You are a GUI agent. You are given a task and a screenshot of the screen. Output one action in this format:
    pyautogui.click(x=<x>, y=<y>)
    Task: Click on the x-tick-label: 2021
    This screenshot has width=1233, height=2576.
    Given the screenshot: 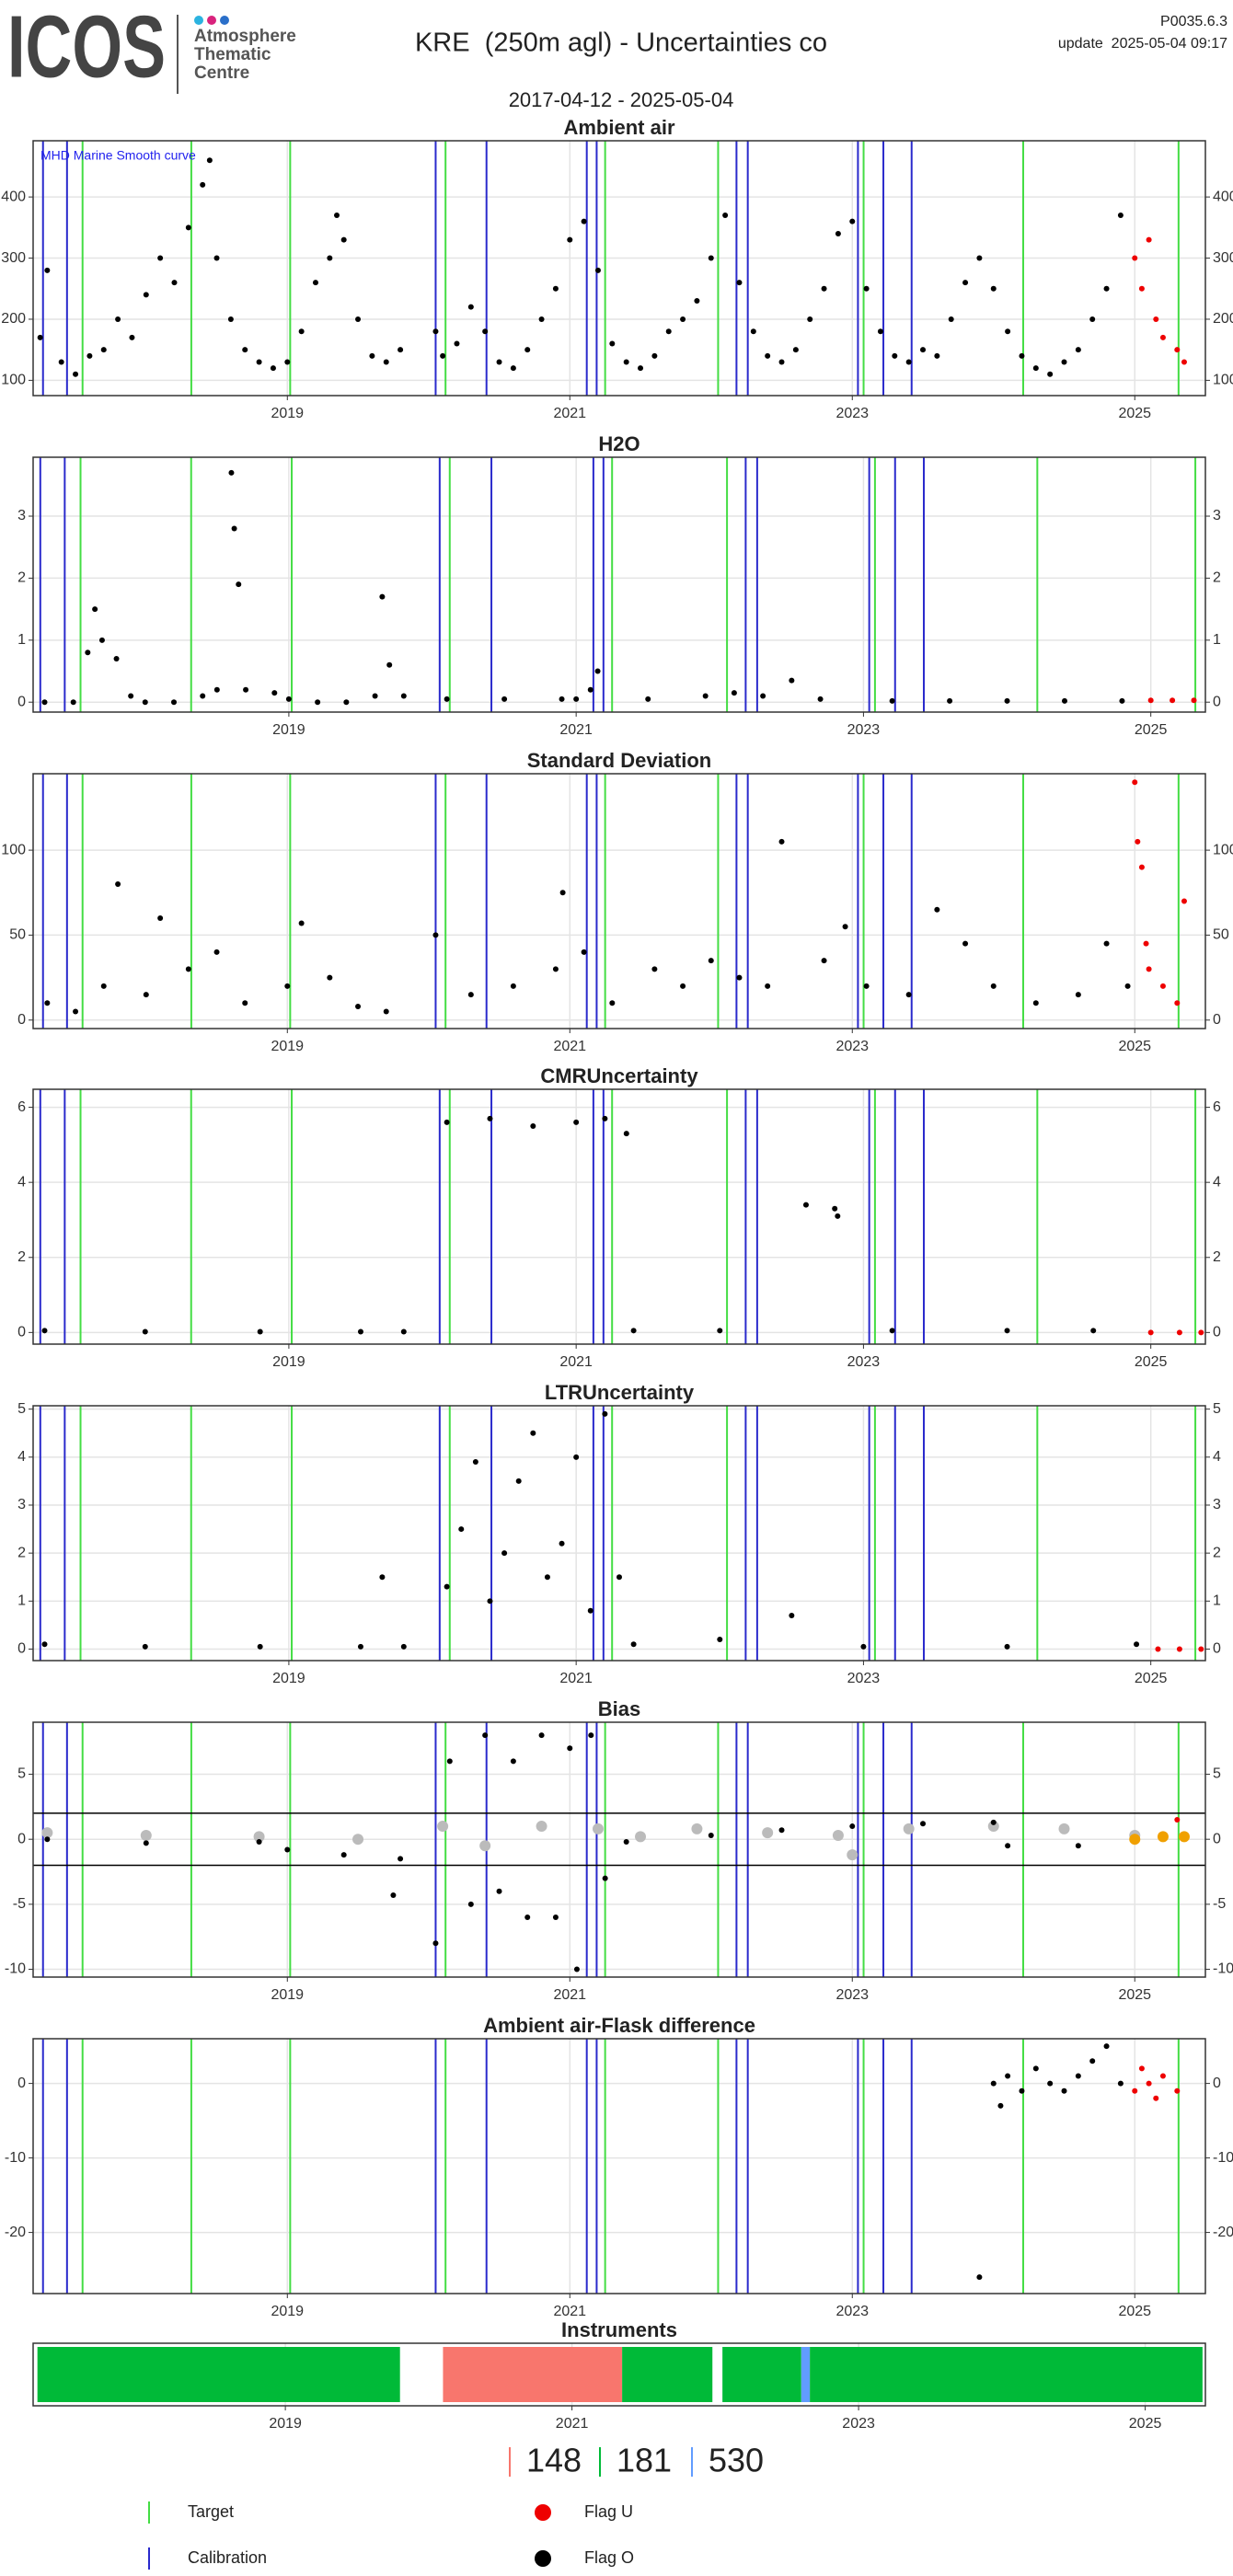 What is the action you would take?
    pyautogui.click(x=572, y=2424)
    